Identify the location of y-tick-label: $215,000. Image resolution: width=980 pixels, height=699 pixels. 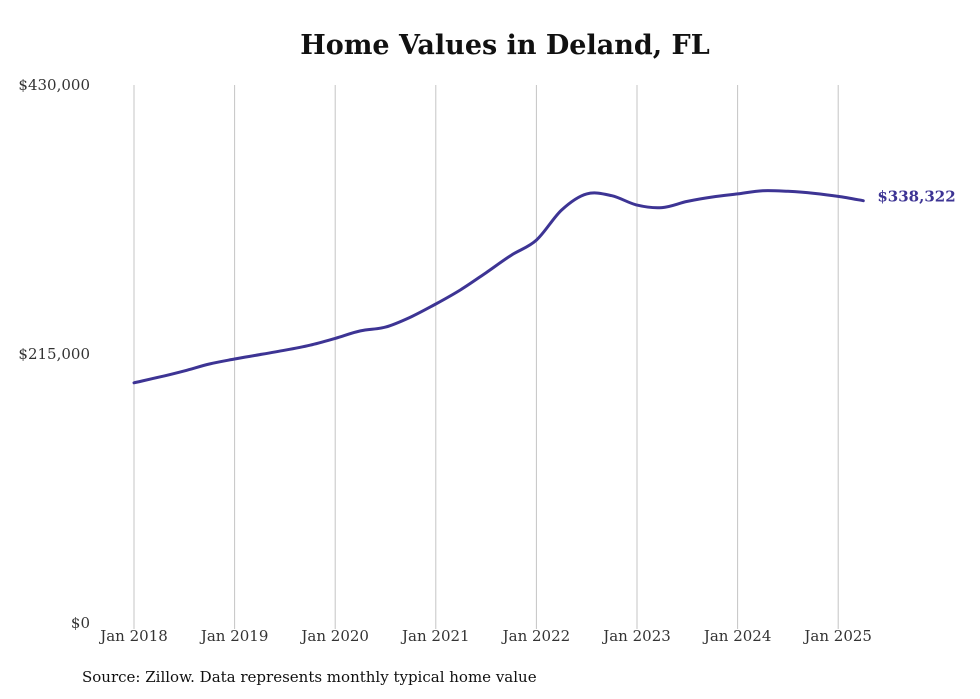
(54, 354).